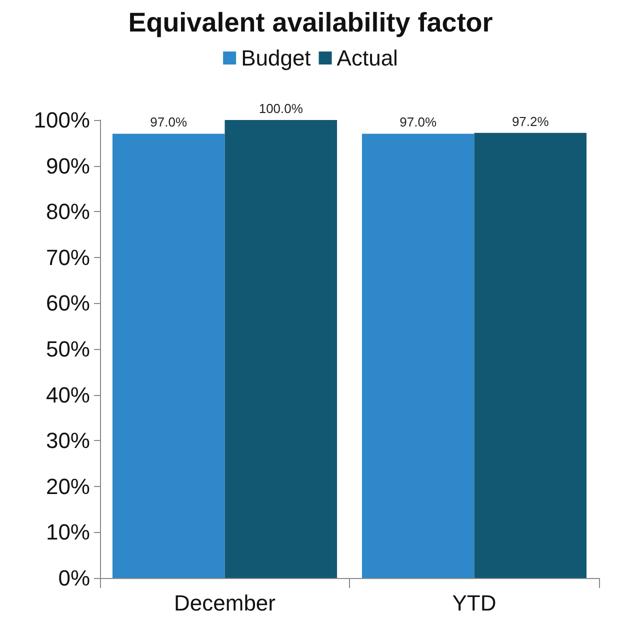  What do you see at coordinates (62, 120) in the screenshot?
I see `y-tick-label: 100%` at bounding box center [62, 120].